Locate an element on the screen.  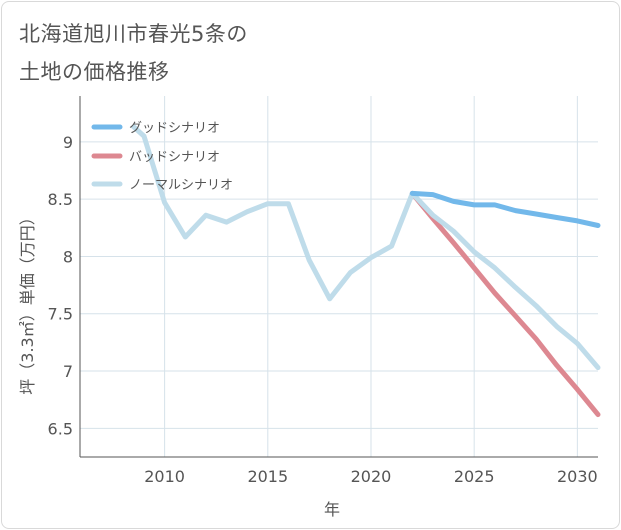
legend-label-good: グッドシナリオ is located at coordinates (174, 128).